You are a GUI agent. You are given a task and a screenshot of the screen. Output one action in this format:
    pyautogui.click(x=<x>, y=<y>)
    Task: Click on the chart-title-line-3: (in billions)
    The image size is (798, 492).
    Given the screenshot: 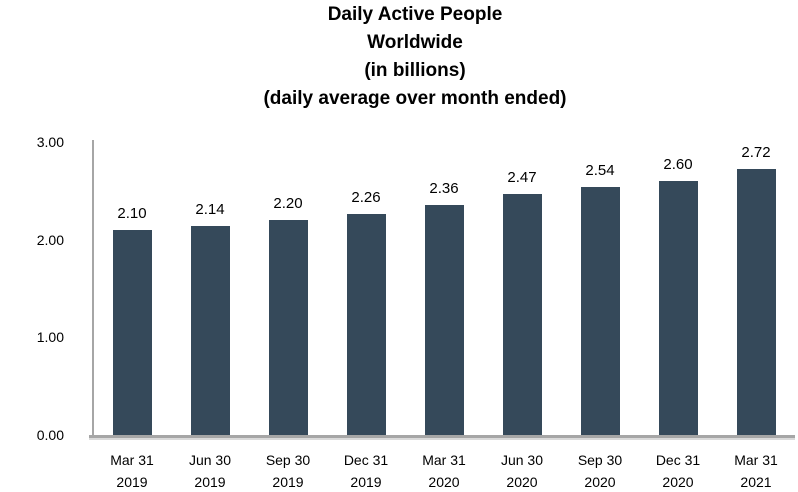 What is the action you would take?
    pyautogui.click(x=415, y=70)
    